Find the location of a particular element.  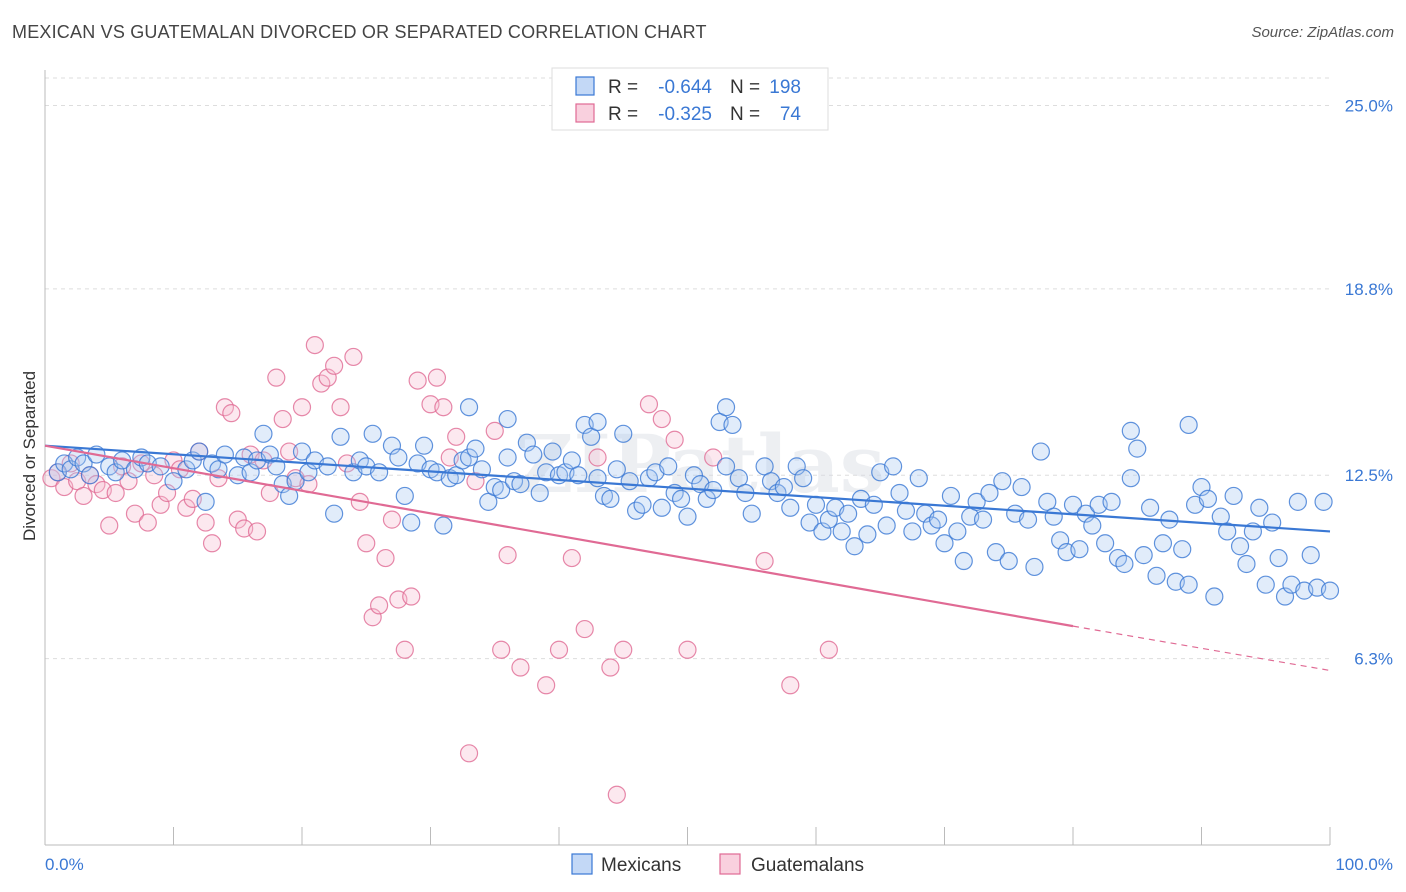

legend-n-value: 74 is located at coordinates (791, 114).